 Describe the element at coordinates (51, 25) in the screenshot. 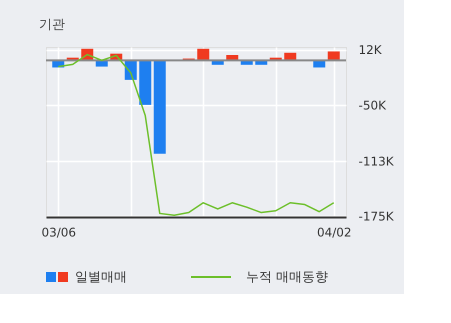

I see `chart-title: 기관` at that location.